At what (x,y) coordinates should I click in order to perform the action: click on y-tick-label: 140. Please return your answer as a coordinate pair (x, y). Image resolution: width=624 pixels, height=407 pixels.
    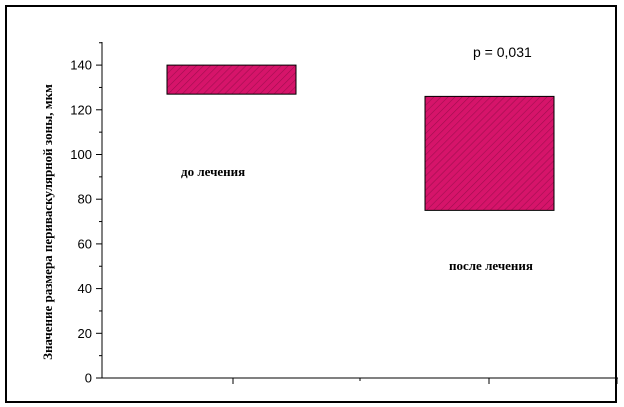
    Looking at the image, I should click on (81, 65).